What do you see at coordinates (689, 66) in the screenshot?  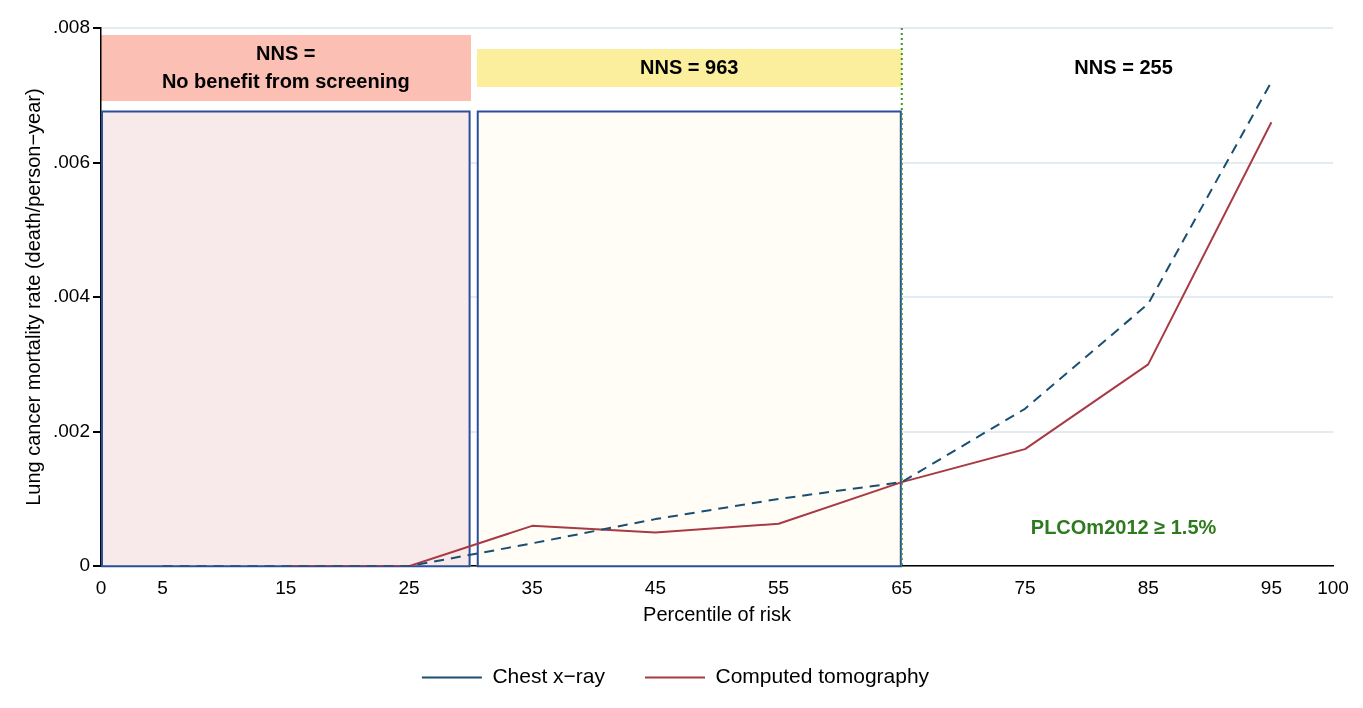 I see `band-label: NNS = 963` at bounding box center [689, 66].